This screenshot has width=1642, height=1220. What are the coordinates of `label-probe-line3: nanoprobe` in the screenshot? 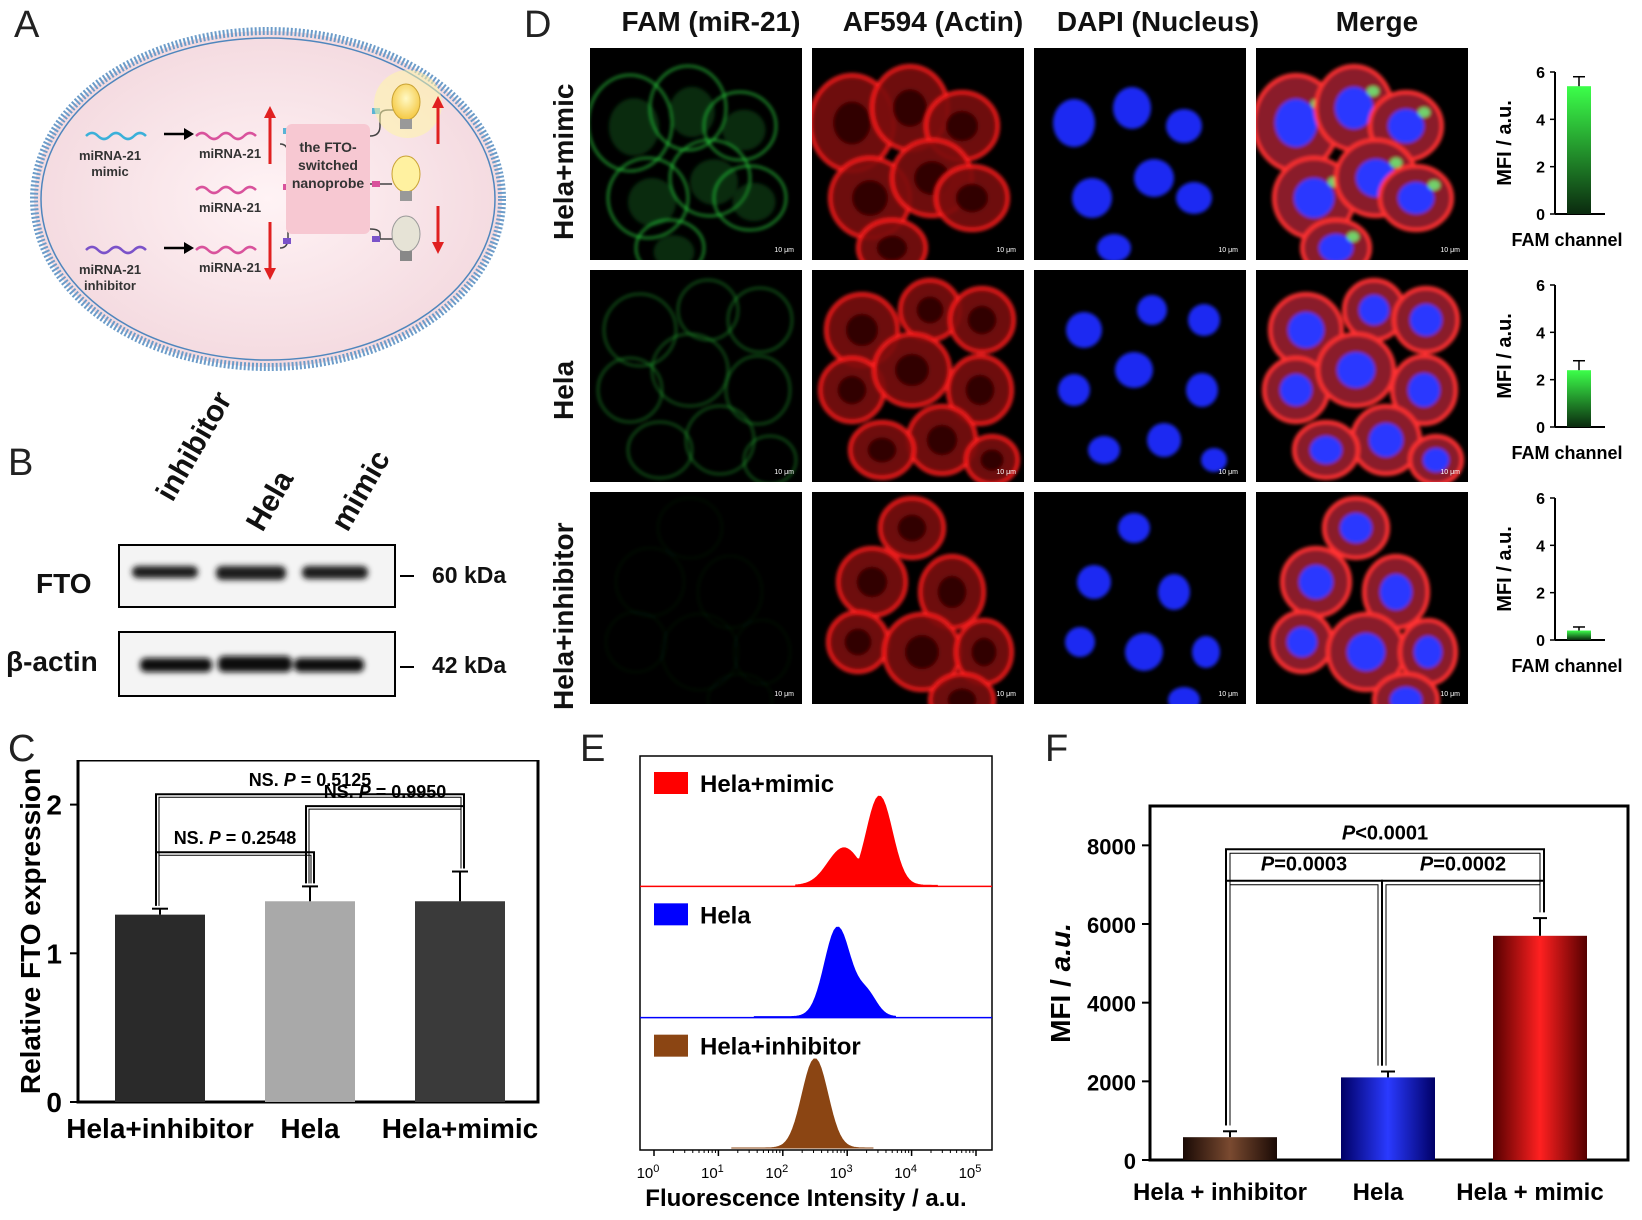 It's located at (328, 183).